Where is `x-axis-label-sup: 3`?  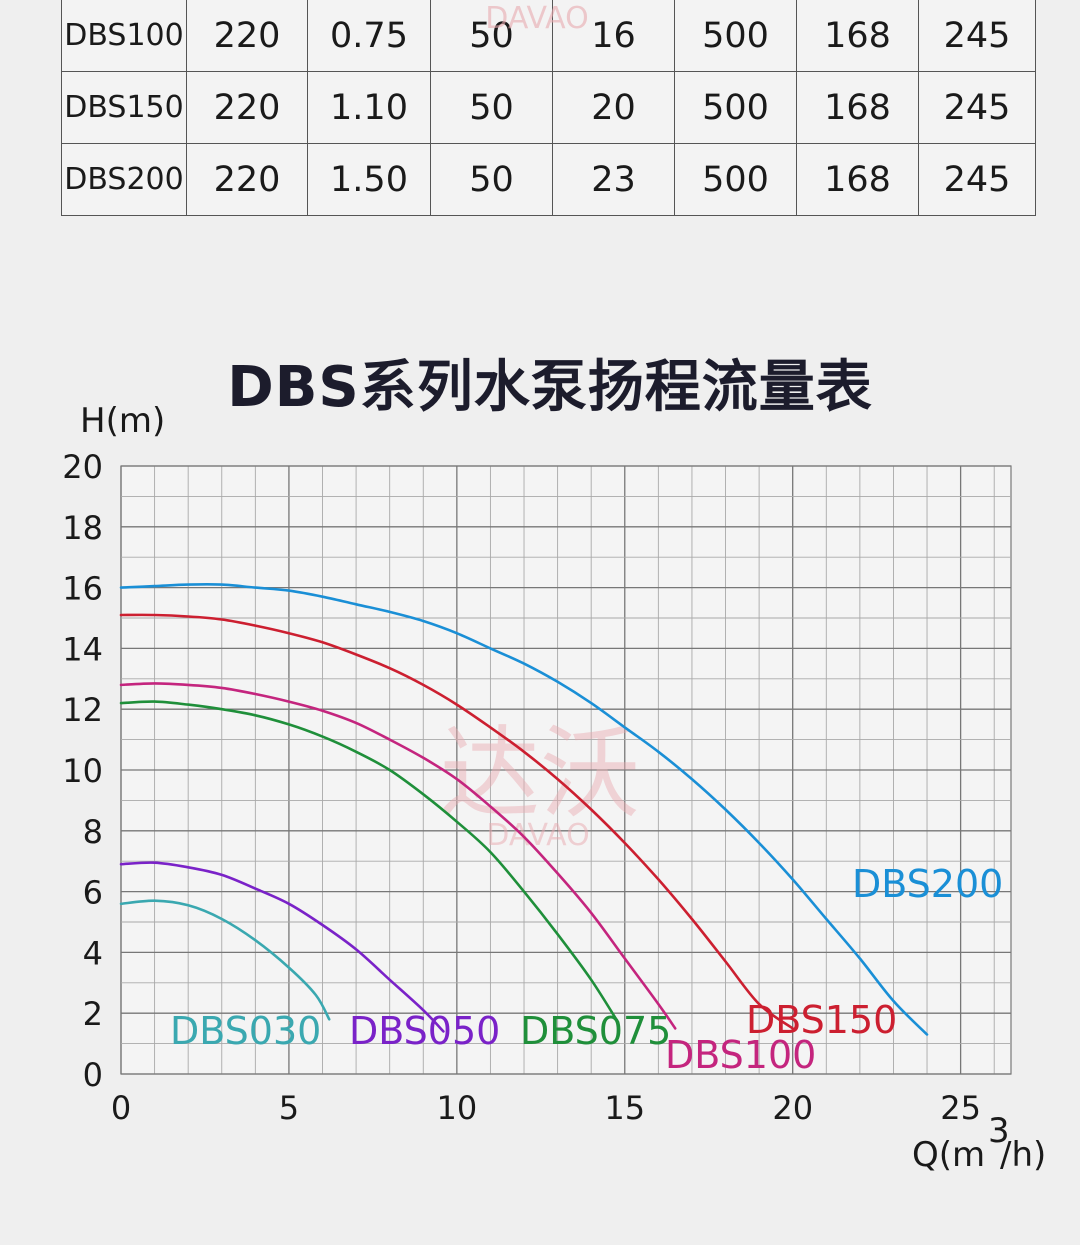
x-axis-label-sup: 3 is located at coordinates (999, 1131).